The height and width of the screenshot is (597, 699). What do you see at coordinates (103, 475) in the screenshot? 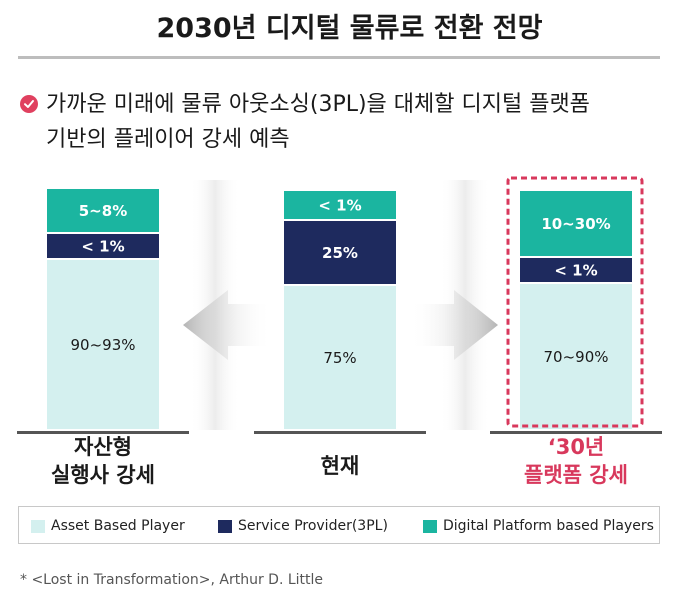
I see `category-label-line: 실행사 강세` at bounding box center [103, 475].